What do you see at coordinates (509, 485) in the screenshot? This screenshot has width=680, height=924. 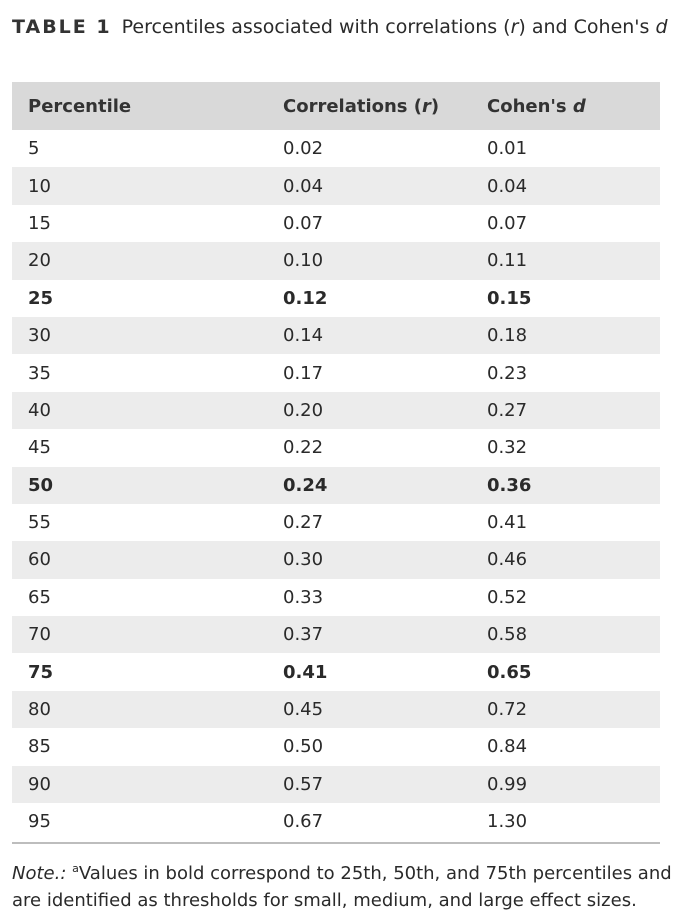 I see `cell-cohens-d: 0.36` at bounding box center [509, 485].